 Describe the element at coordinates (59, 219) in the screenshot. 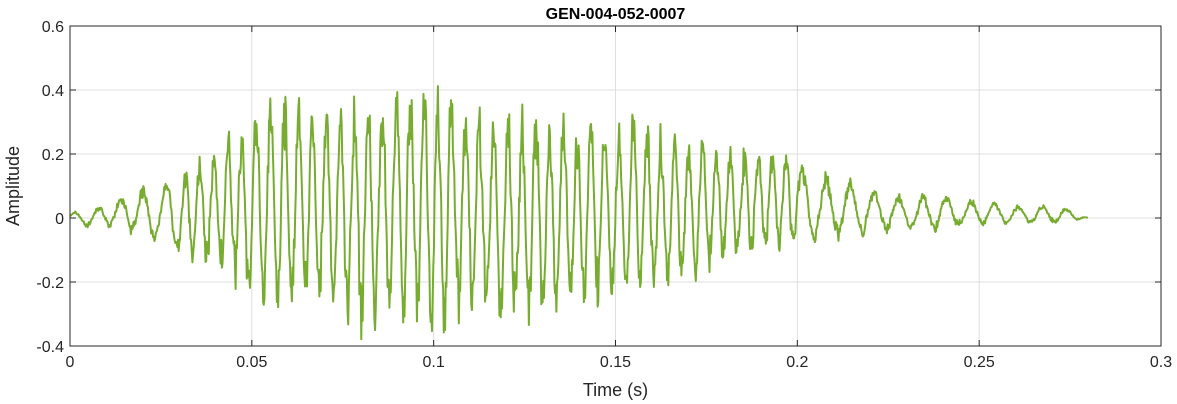

I see `y-tick-label: 0` at that location.